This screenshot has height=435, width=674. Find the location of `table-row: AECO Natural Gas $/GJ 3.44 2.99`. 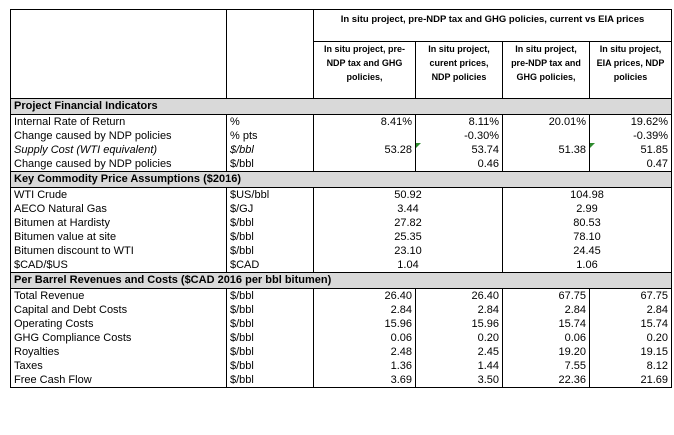

table-row: AECO Natural Gas $/GJ 3.44 2.99 is located at coordinates (341, 209).